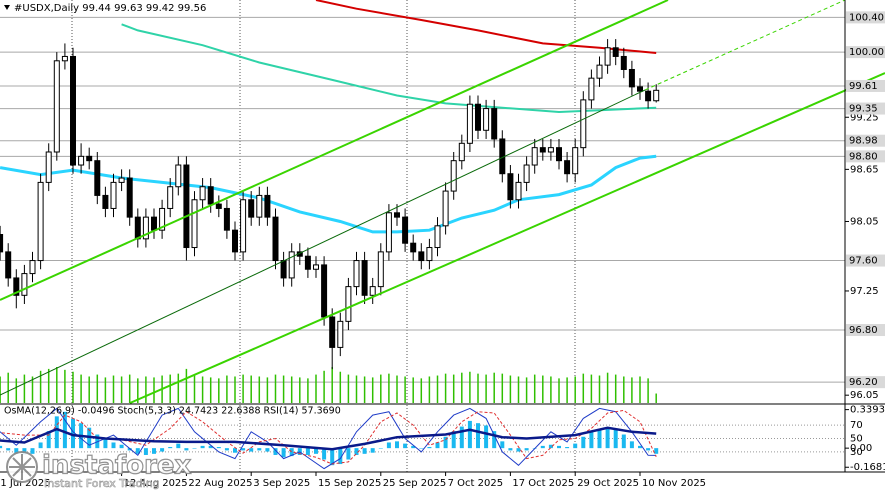 The height and width of the screenshot is (492, 885). Describe the element at coordinates (856, 452) in the screenshot. I see `oscillator-tick-label: 30` at that location.